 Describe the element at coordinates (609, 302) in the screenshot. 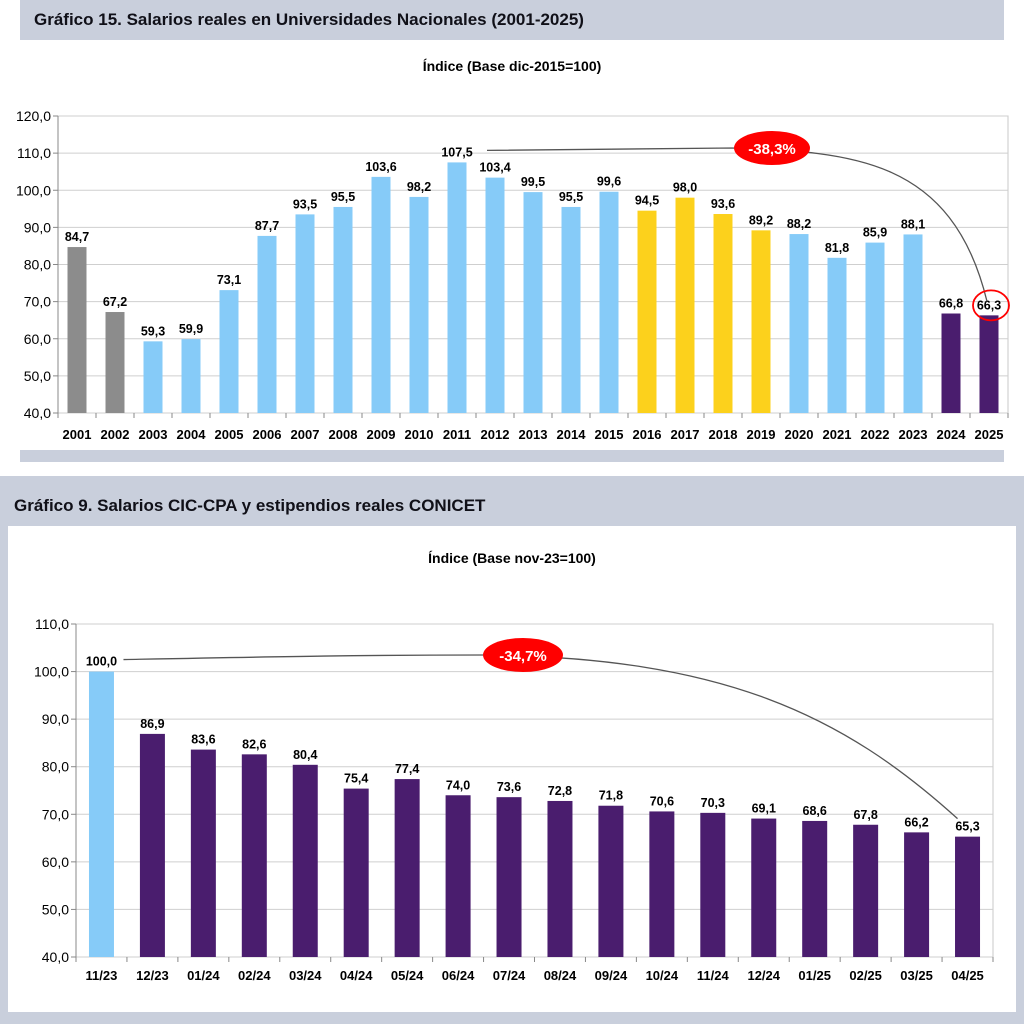

I see `bar-2015` at that location.